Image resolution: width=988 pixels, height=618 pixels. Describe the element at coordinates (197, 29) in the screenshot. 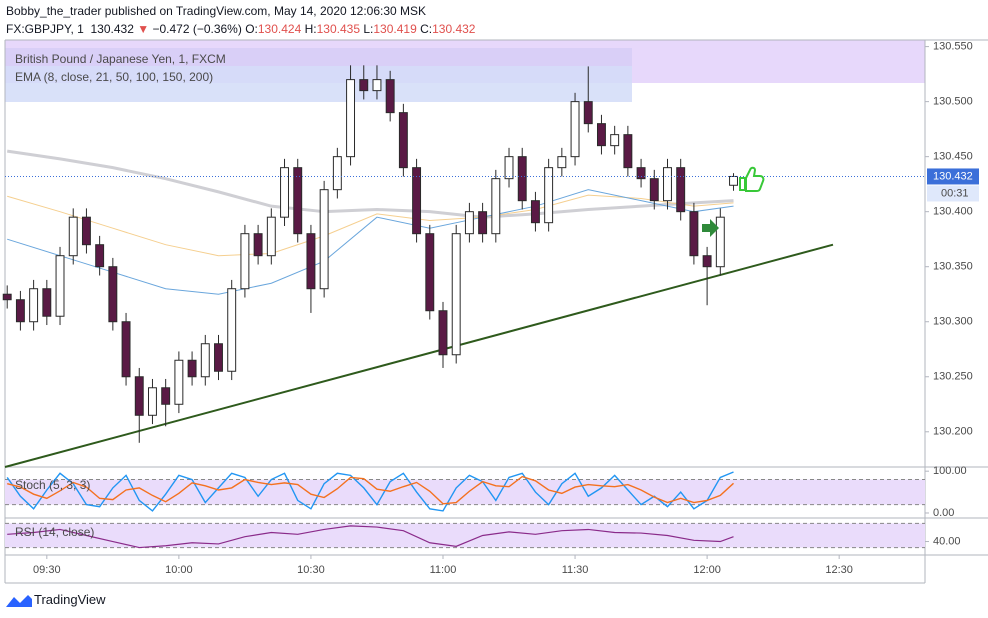

I see `change: −0.472 (−0.36%)` at that location.